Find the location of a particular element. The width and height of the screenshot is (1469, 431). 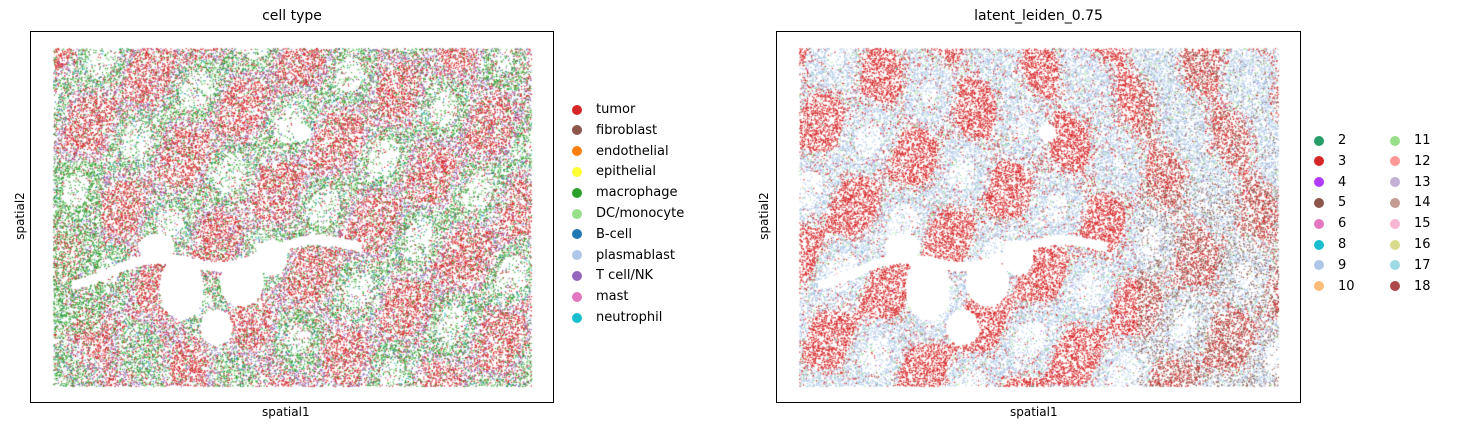

legend-item: endothelial is located at coordinates (620, 151).